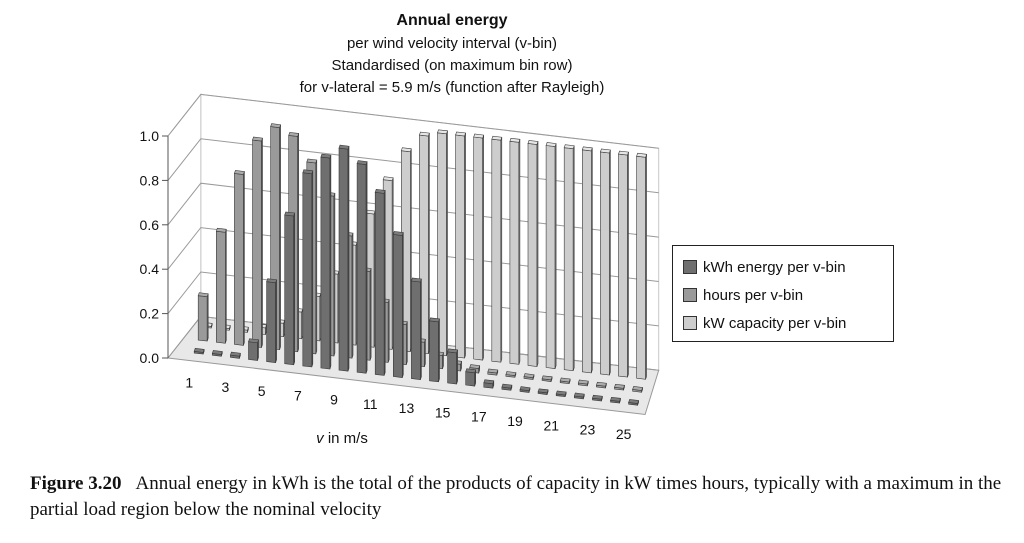  Describe the element at coordinates (407, 408) in the screenshot. I see `x-tick-label: 13` at that location.